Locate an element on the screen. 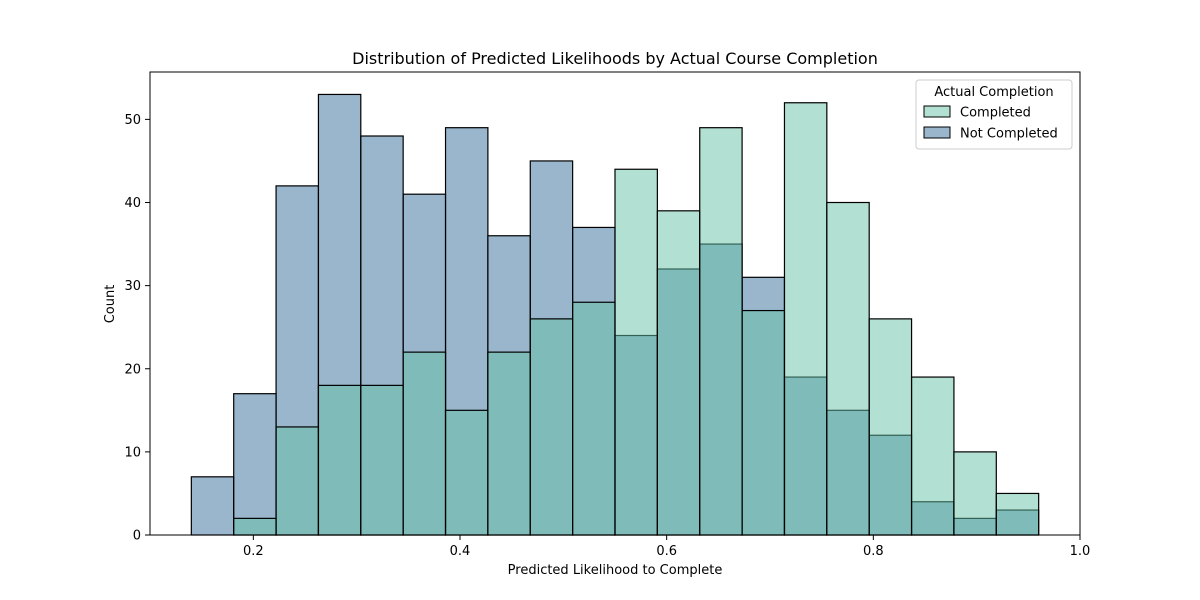 The image size is (1200, 600). x-tick-label: 1.0 is located at coordinates (1080, 551).